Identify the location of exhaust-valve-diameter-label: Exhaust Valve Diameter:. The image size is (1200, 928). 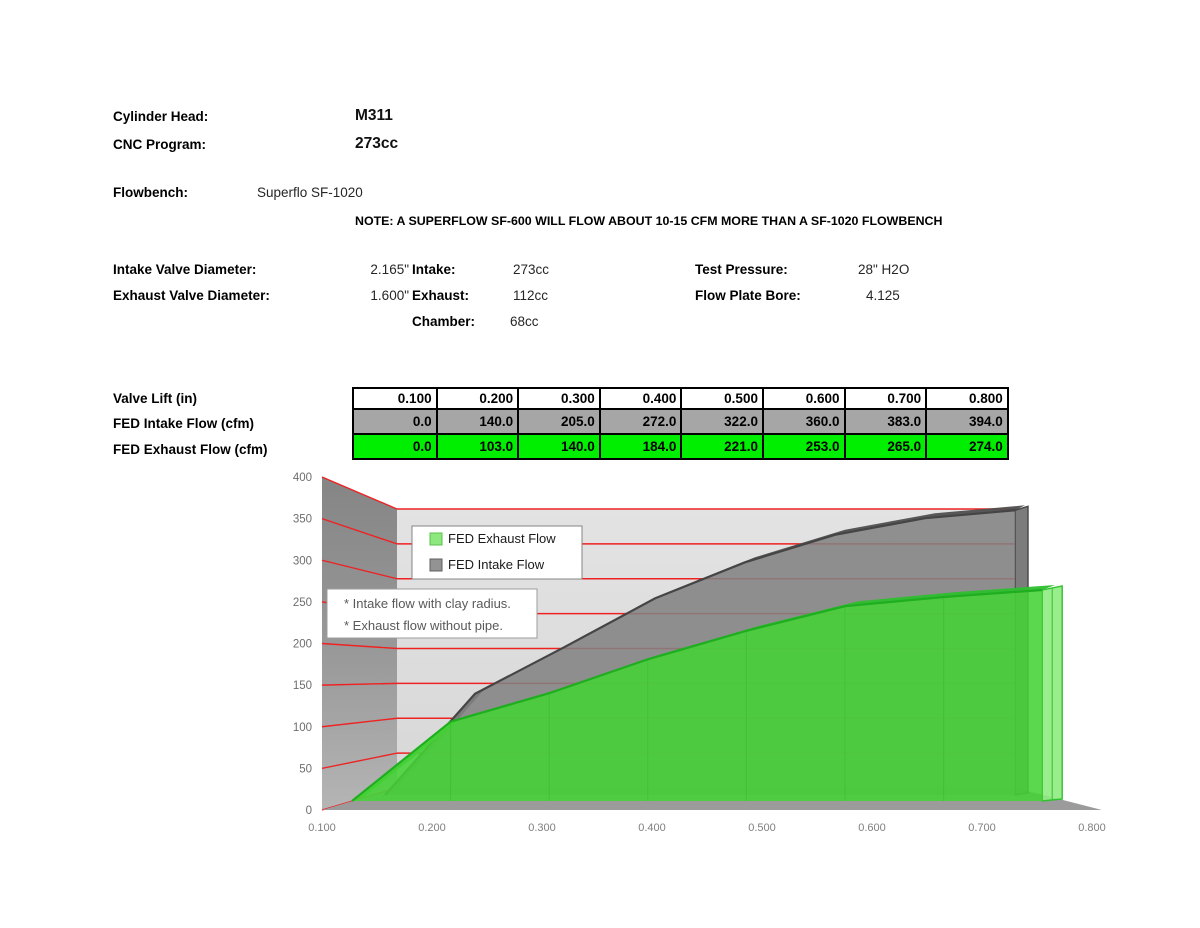
(191, 295).